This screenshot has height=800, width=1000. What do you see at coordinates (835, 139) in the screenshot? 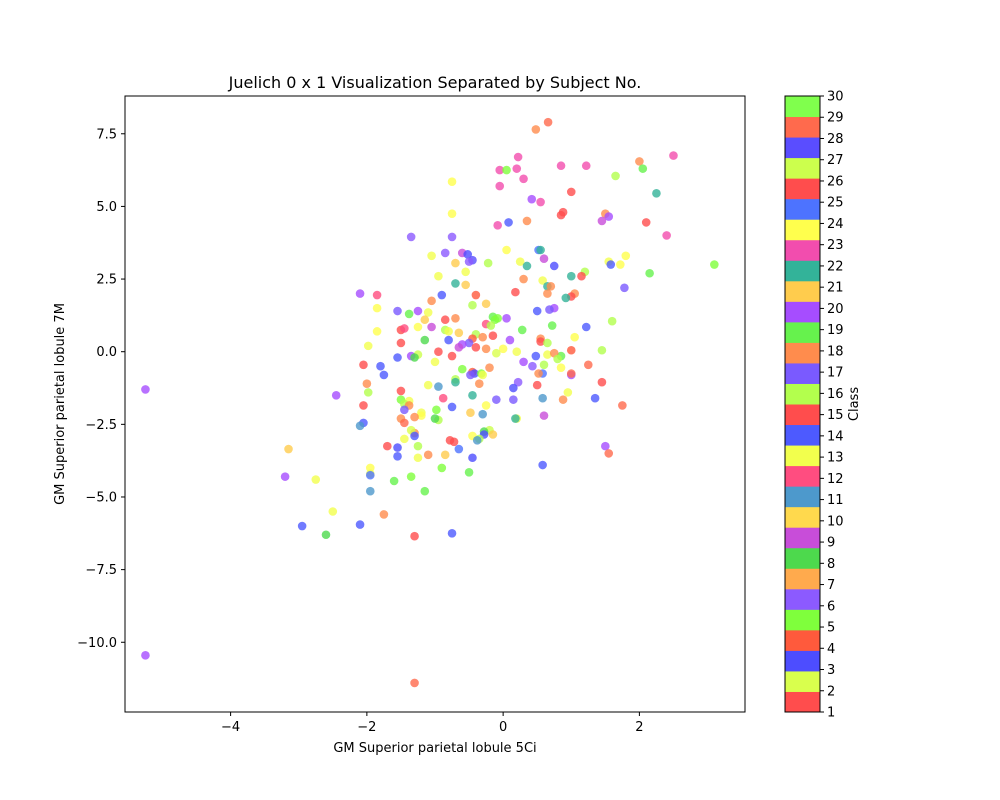
I see `colorbar-tick-label: 28` at bounding box center [835, 139].